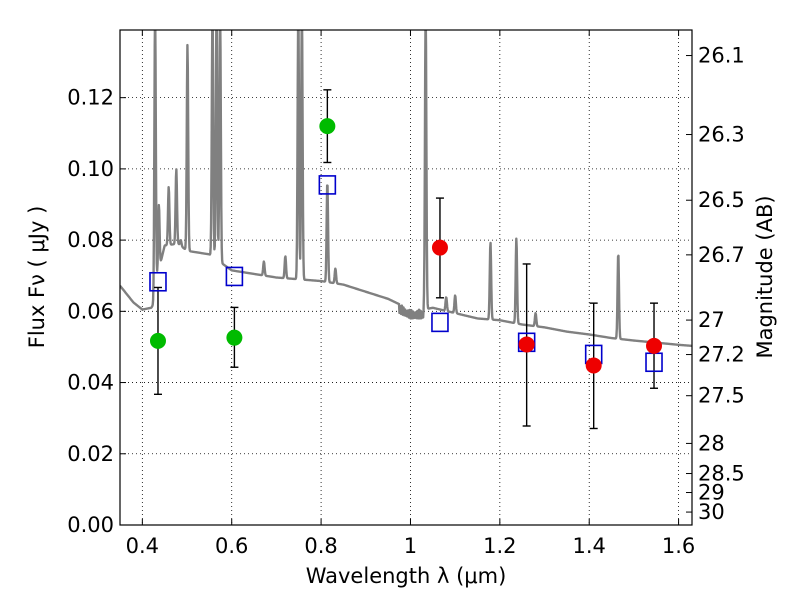 Image resolution: width=800 pixels, height=600 pixels. Describe the element at coordinates (711, 493) in the screenshot. I see `magnitude-tick-label: 29` at that location.